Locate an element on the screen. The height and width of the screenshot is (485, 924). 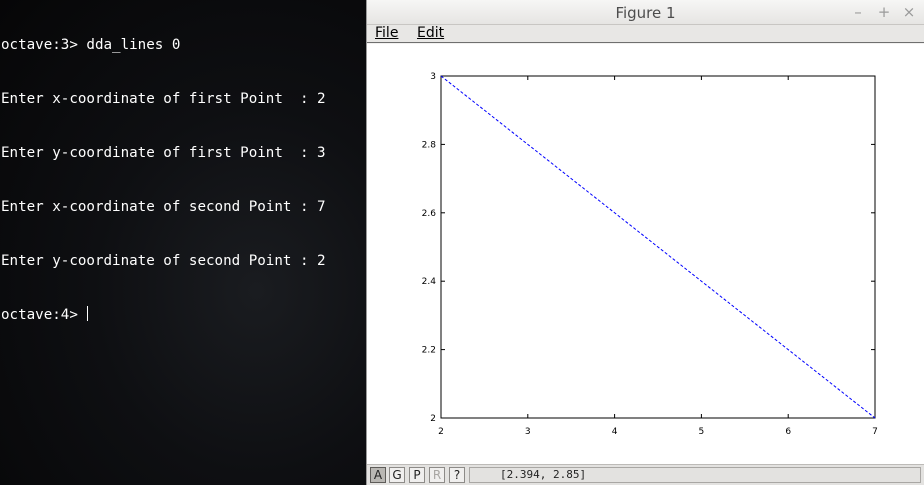
terminal-prompt-line: octave:4> is located at coordinates (163, 315).